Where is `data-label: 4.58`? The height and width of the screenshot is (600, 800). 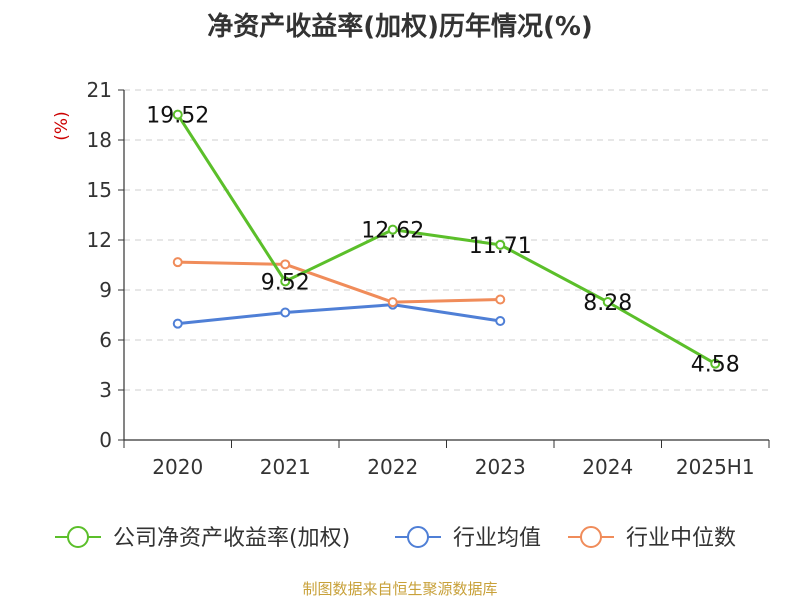
data-label: 4.58 is located at coordinates (715, 365).